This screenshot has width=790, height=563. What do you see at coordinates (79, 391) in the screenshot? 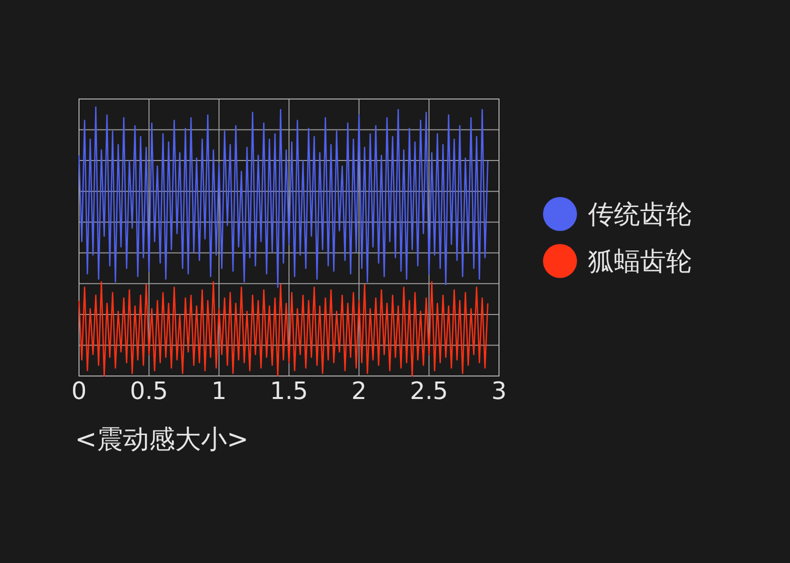
I see `x-tick-label: 0` at bounding box center [79, 391].